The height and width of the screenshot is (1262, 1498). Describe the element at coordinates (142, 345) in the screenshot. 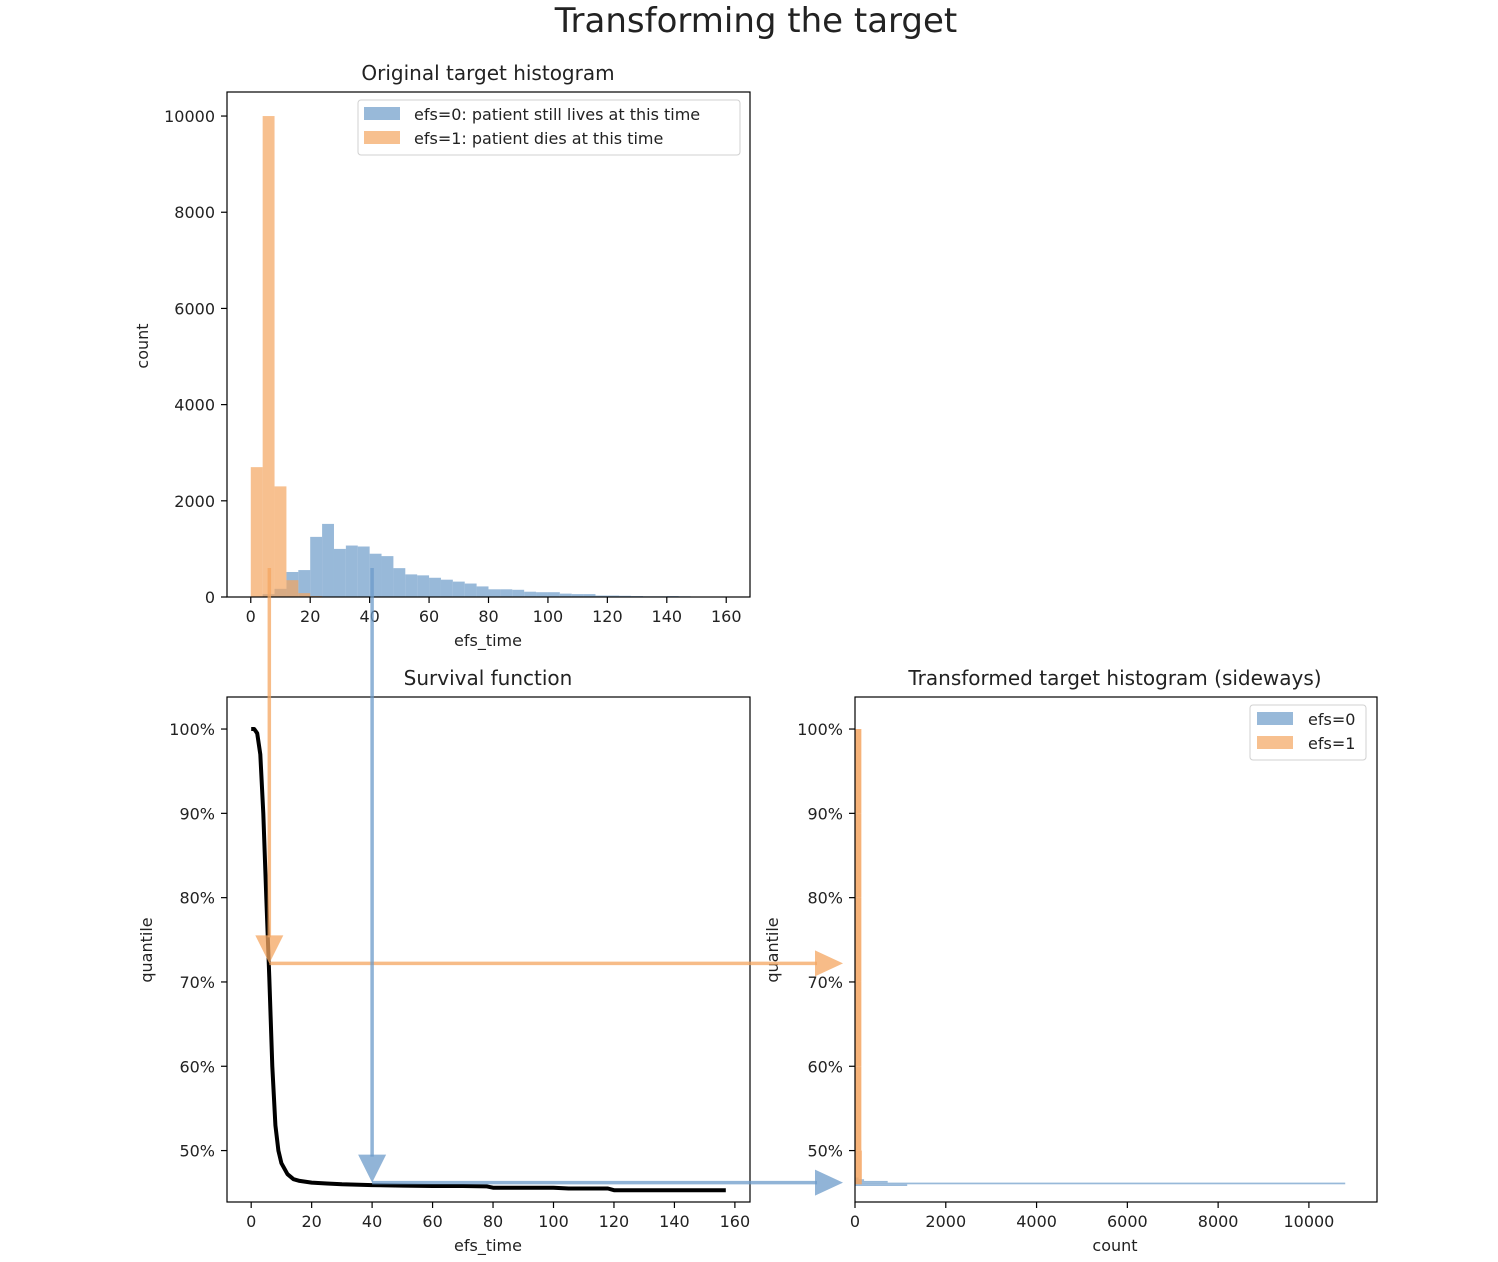

I see `original-histogram-ylabel: count` at that location.